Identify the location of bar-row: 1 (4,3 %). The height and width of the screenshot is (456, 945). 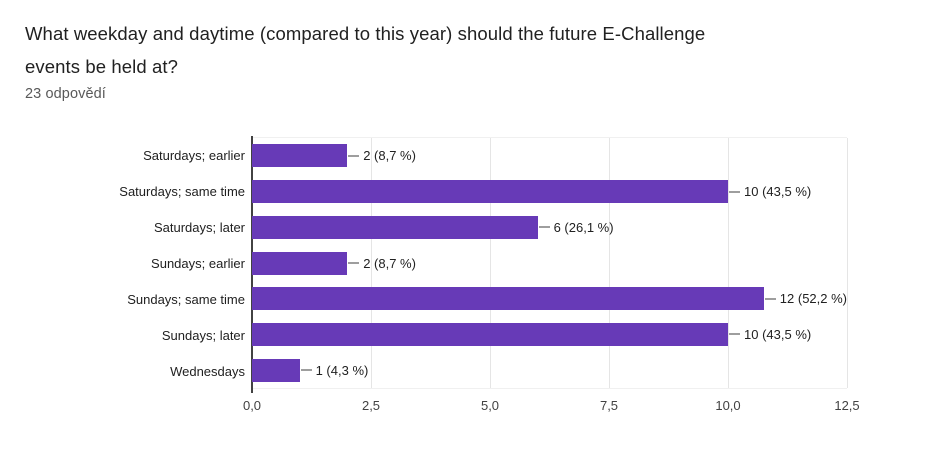
(549, 370).